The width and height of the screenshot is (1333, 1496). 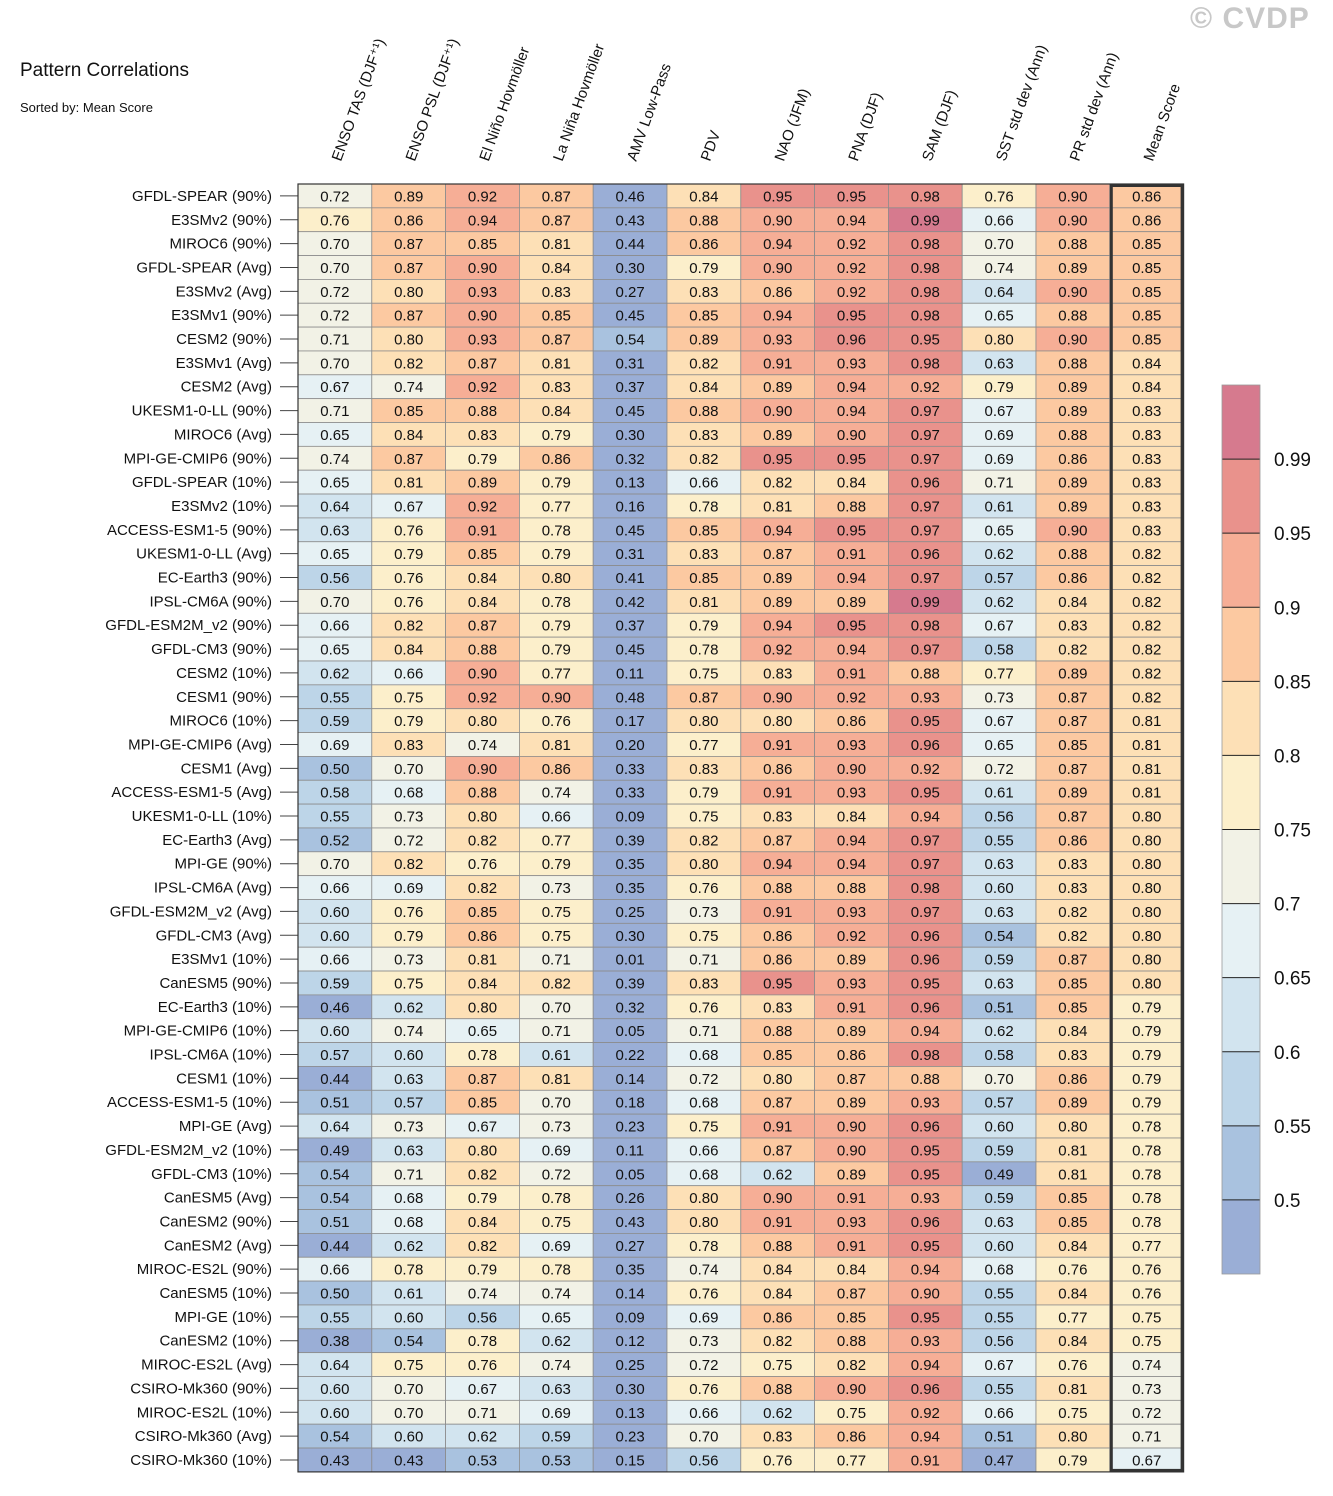 What do you see at coordinates (188, 1150) in the screenshot?
I see `row-label: GFDL-ESM2M_v2 (10%)` at bounding box center [188, 1150].